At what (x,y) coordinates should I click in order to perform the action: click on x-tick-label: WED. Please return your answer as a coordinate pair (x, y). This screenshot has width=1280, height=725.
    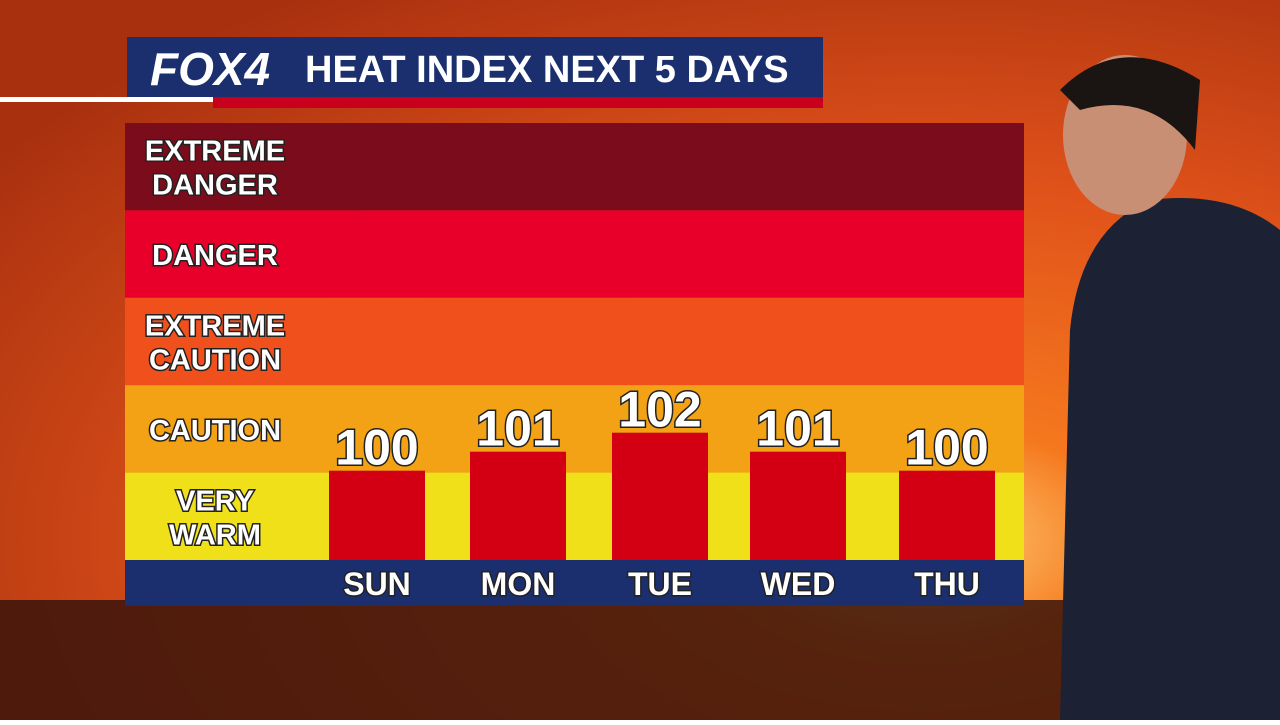
    Looking at the image, I should click on (798, 584).